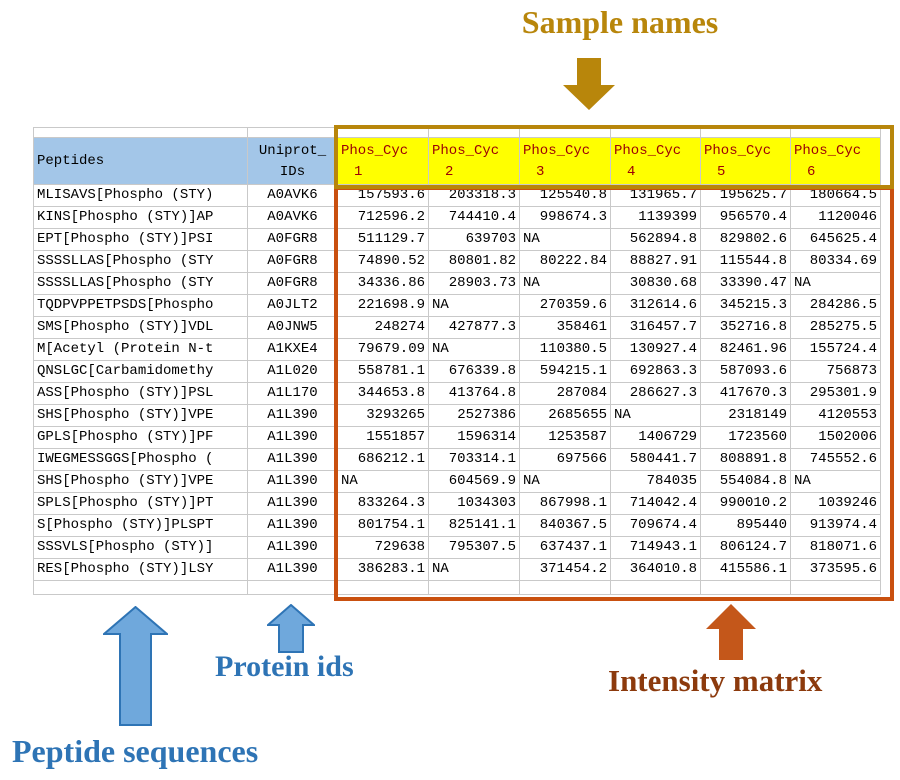 This screenshot has height=780, width=900. Describe the element at coordinates (656, 161) in the screenshot. I see `sample-header-cell: Phos_Cyc 4` at that location.